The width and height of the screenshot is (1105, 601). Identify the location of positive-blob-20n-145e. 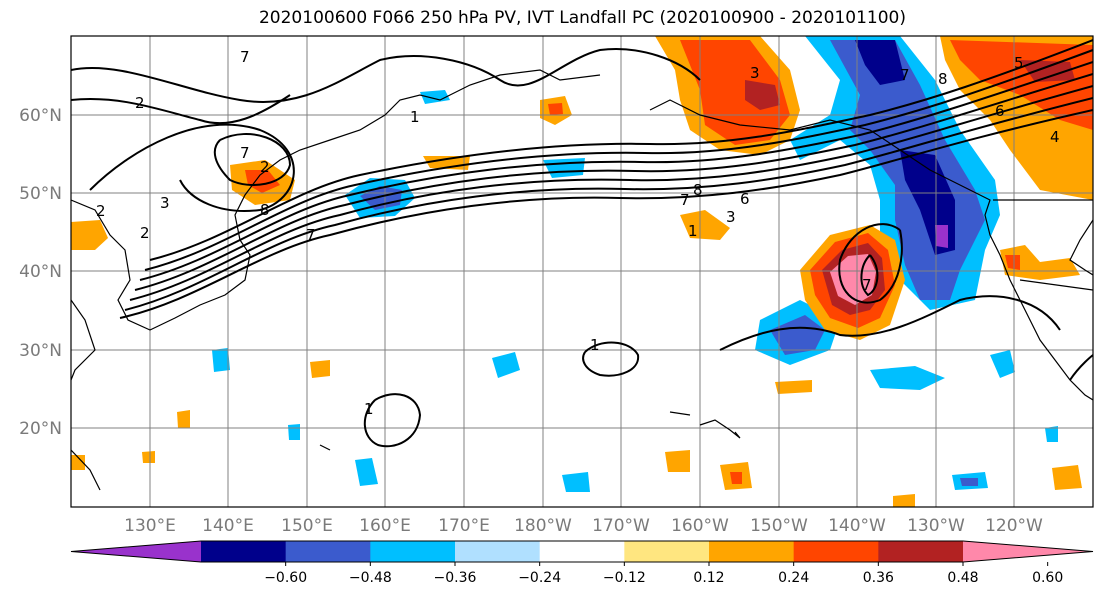
(183, 419).